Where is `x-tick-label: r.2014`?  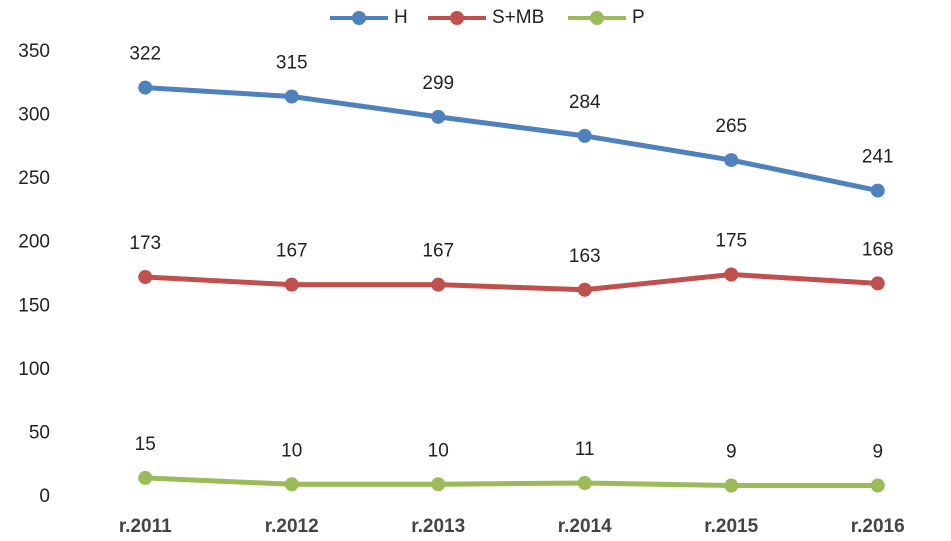
x-tick-label: r.2014 is located at coordinates (585, 526).